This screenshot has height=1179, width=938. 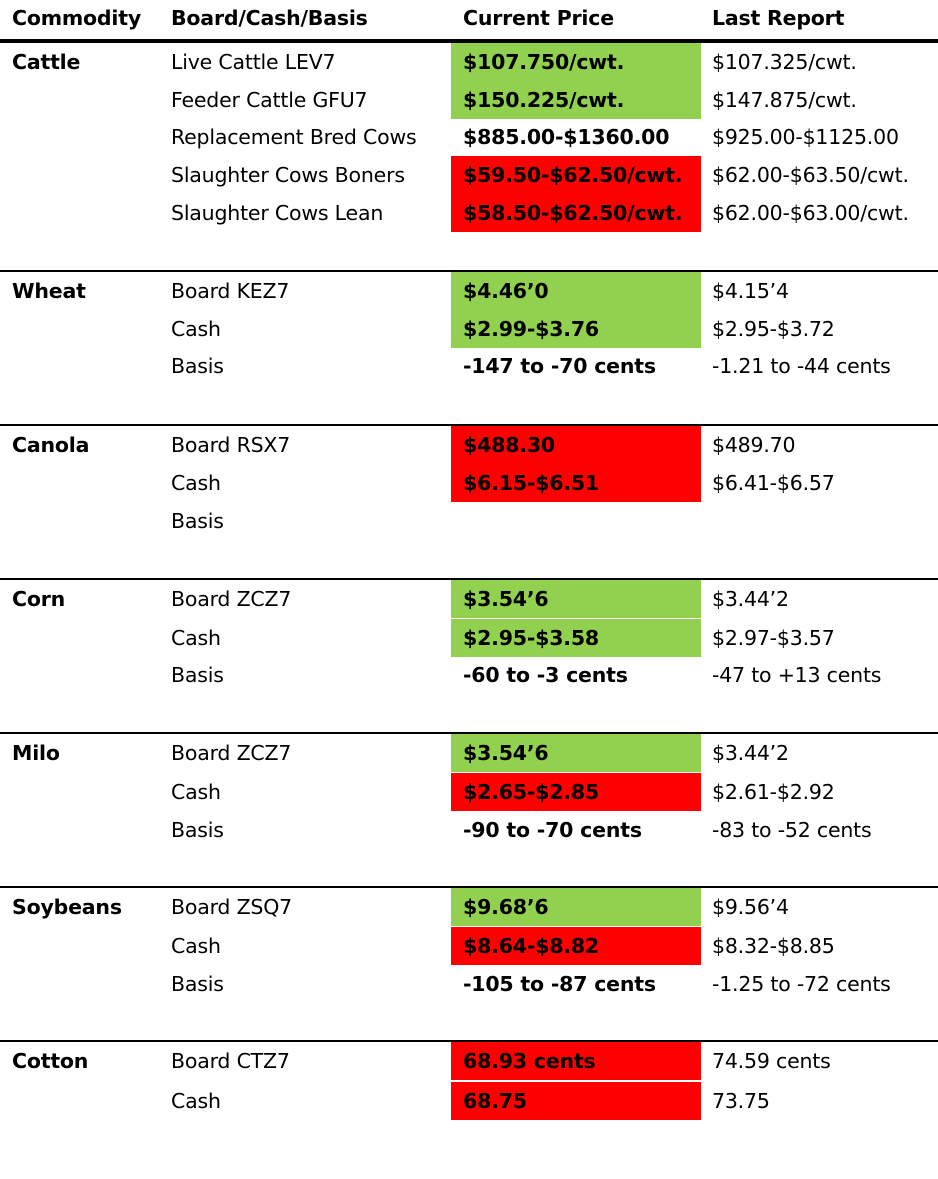 I want to click on current-price-cell: $2.99-$3.76, so click(x=576, y=329).